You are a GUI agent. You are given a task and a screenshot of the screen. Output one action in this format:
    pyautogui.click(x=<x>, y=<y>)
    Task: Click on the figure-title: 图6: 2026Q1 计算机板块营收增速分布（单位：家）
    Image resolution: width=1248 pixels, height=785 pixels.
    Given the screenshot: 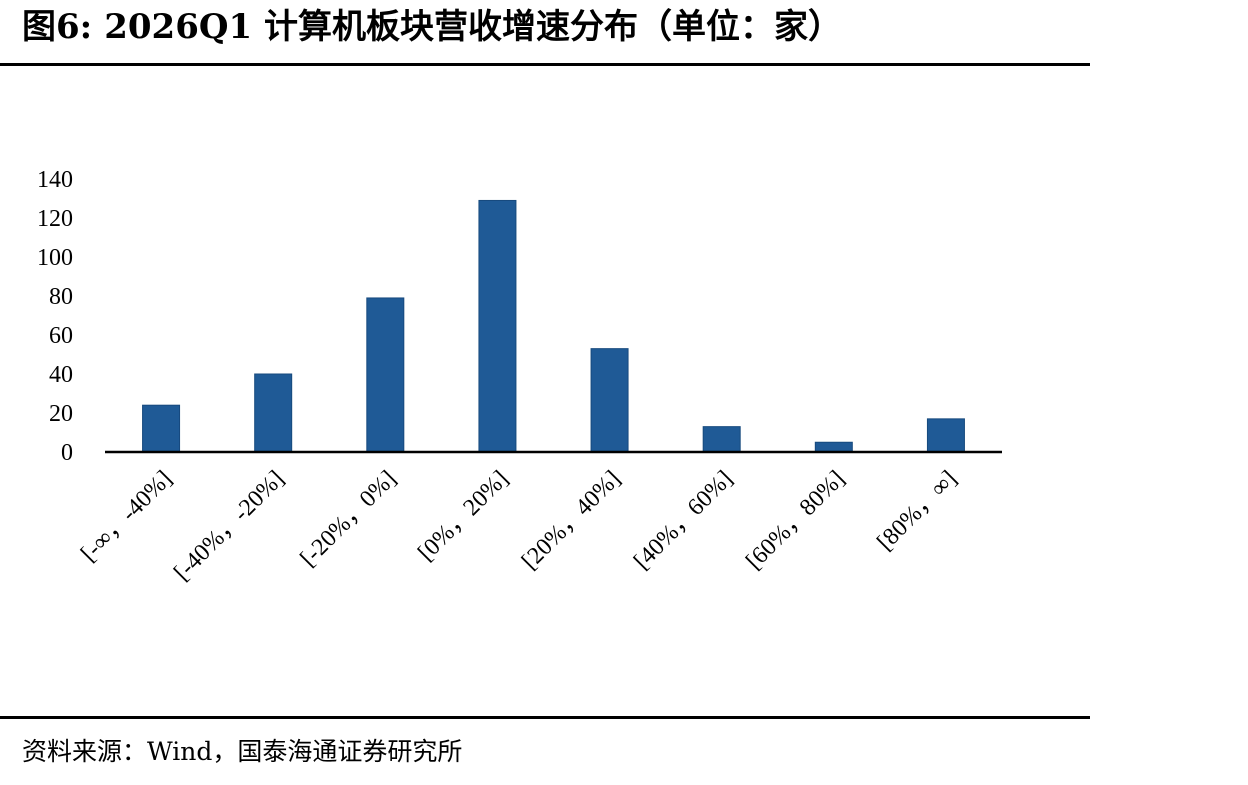 What is the action you would take?
    pyautogui.click(x=432, y=27)
    